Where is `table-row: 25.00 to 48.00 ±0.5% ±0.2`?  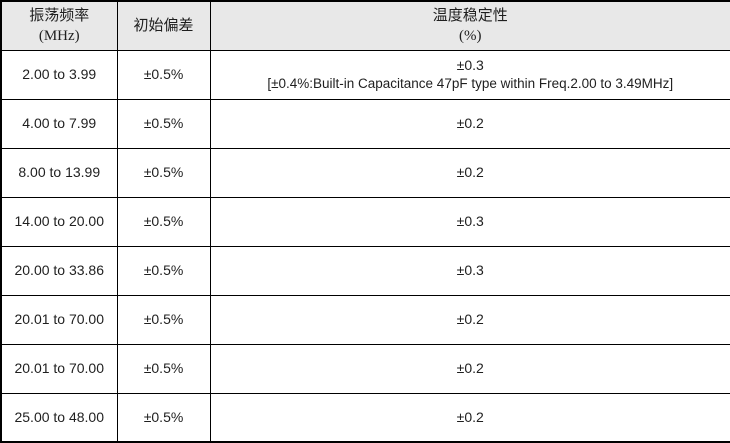 table-row: 25.00 to 48.00 ±0.5% ±0.2 is located at coordinates (365, 417).